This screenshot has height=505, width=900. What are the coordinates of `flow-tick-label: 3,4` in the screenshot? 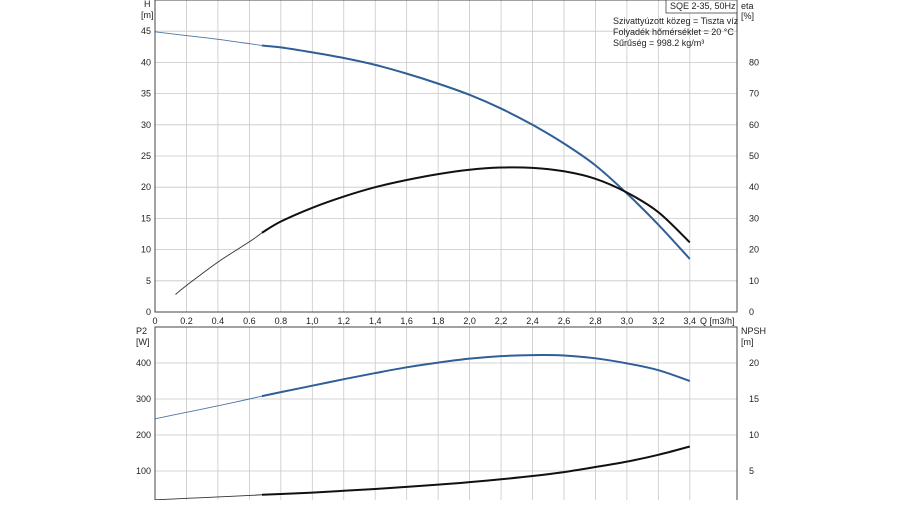 It's located at (690, 321).